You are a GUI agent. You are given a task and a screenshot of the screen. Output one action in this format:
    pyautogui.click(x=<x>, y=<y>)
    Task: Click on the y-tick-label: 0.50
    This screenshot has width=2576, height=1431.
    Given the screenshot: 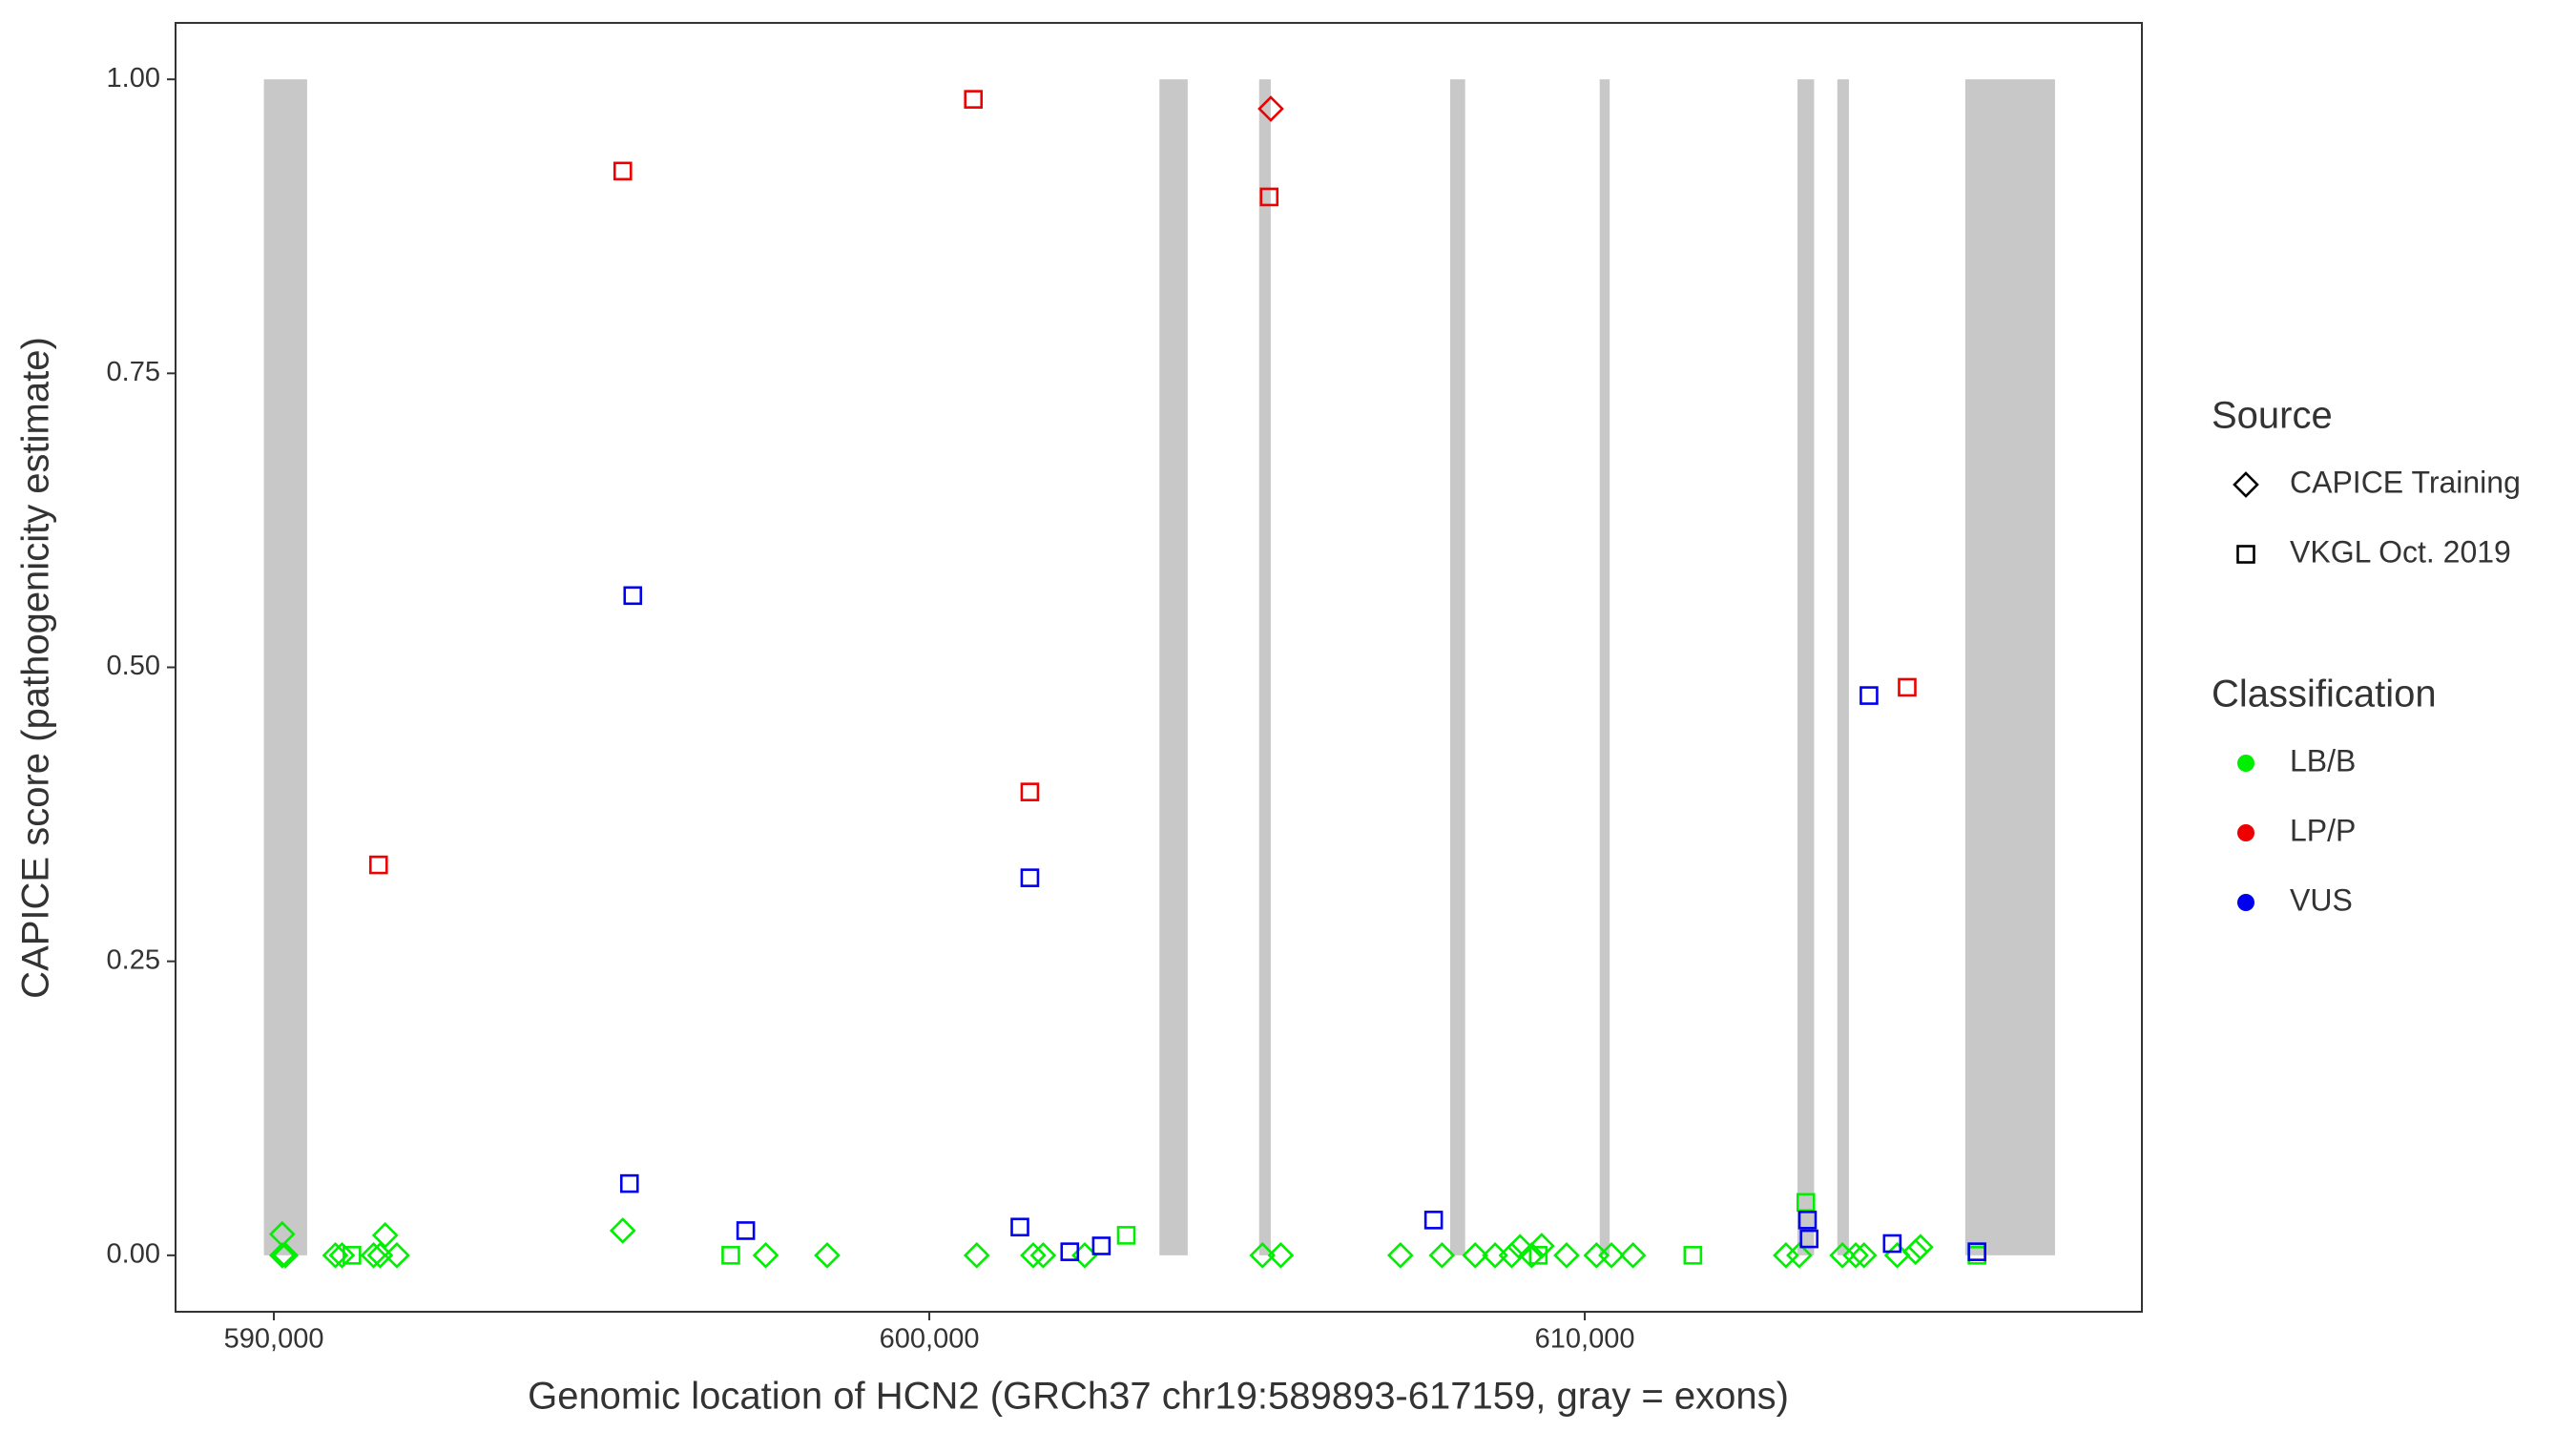 What is the action you would take?
    pyautogui.click(x=133, y=666)
    